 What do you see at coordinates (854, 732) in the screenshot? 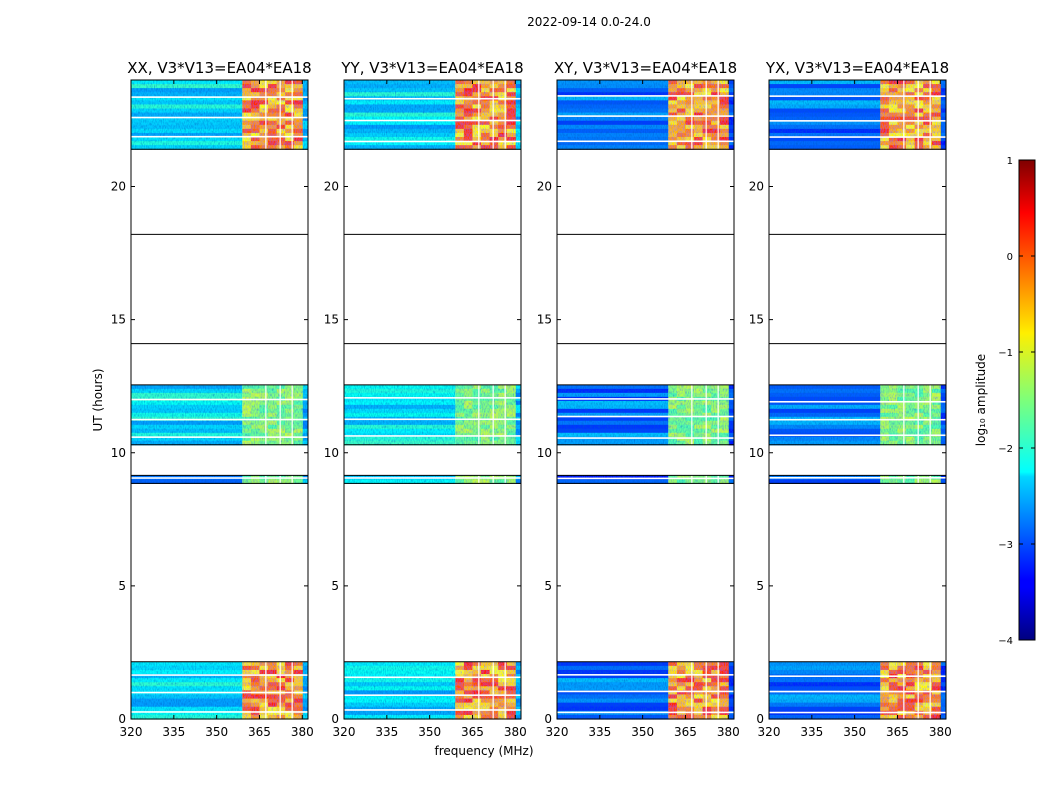
I see `x-tick-label: 350` at bounding box center [854, 732].